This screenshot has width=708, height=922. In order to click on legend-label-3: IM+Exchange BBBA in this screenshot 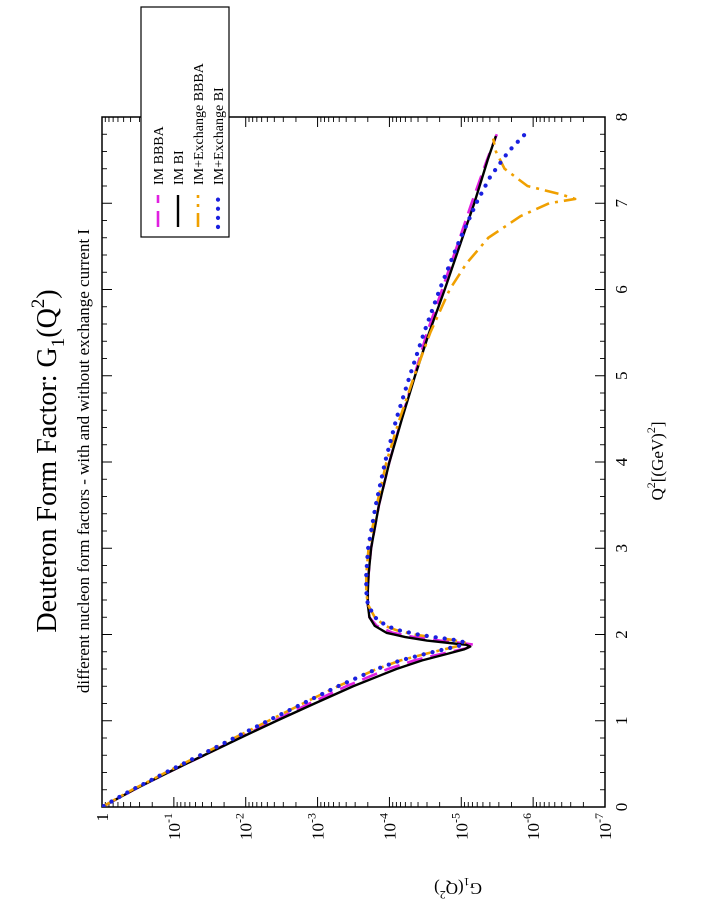, I will do `click(199, 123)`.